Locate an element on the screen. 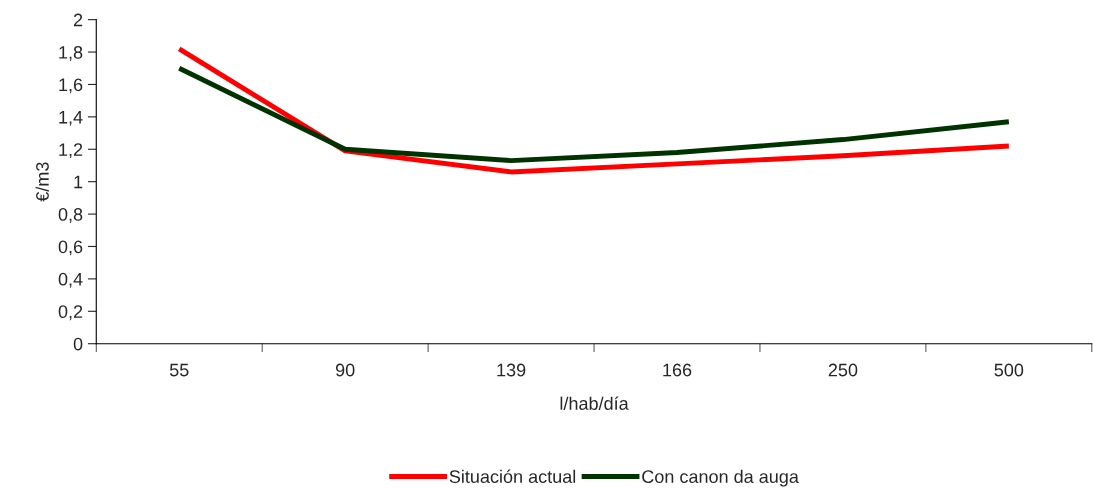 This screenshot has height=491, width=1094. y-tick-label: 0 is located at coordinates (78, 344).